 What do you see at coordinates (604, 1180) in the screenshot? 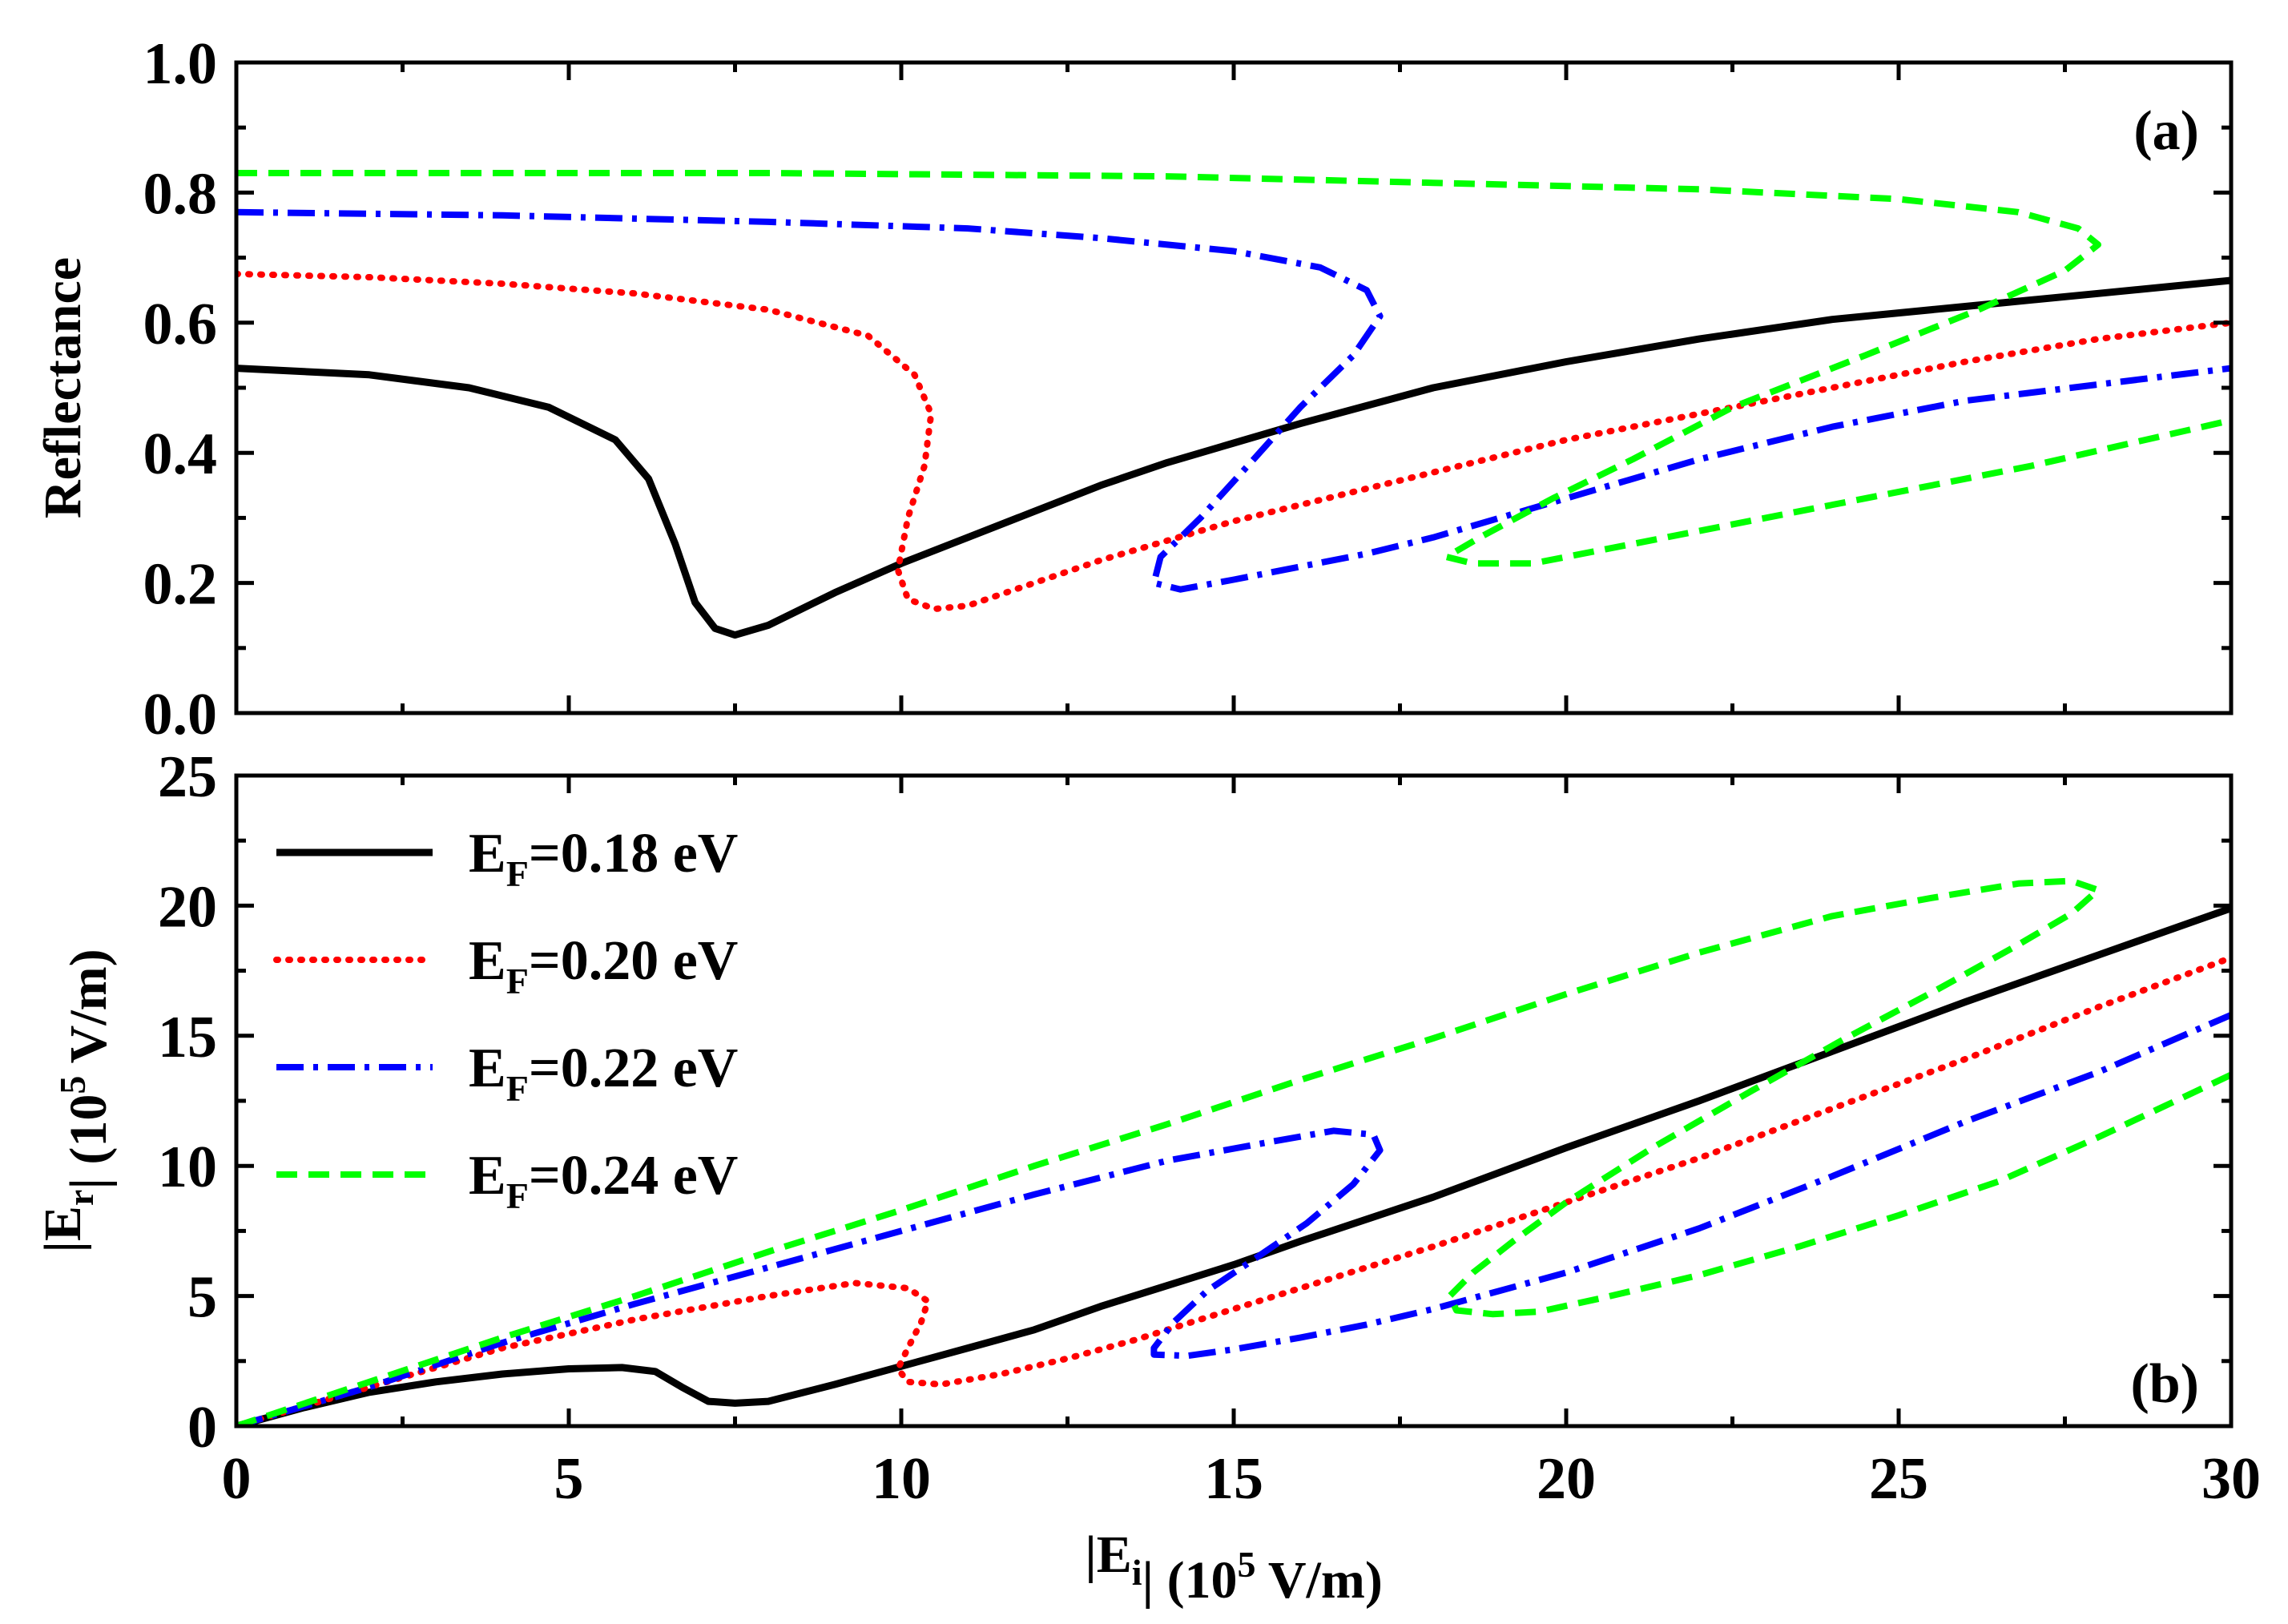
I see `legend-entry-label: EF=0.24 eV` at bounding box center [604, 1180].